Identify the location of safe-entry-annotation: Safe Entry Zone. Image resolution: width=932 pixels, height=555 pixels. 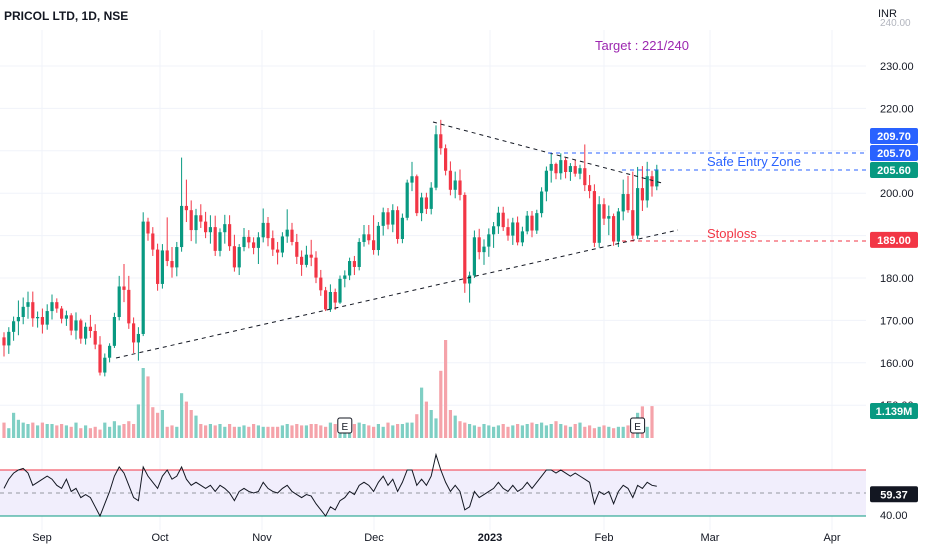
(754, 161).